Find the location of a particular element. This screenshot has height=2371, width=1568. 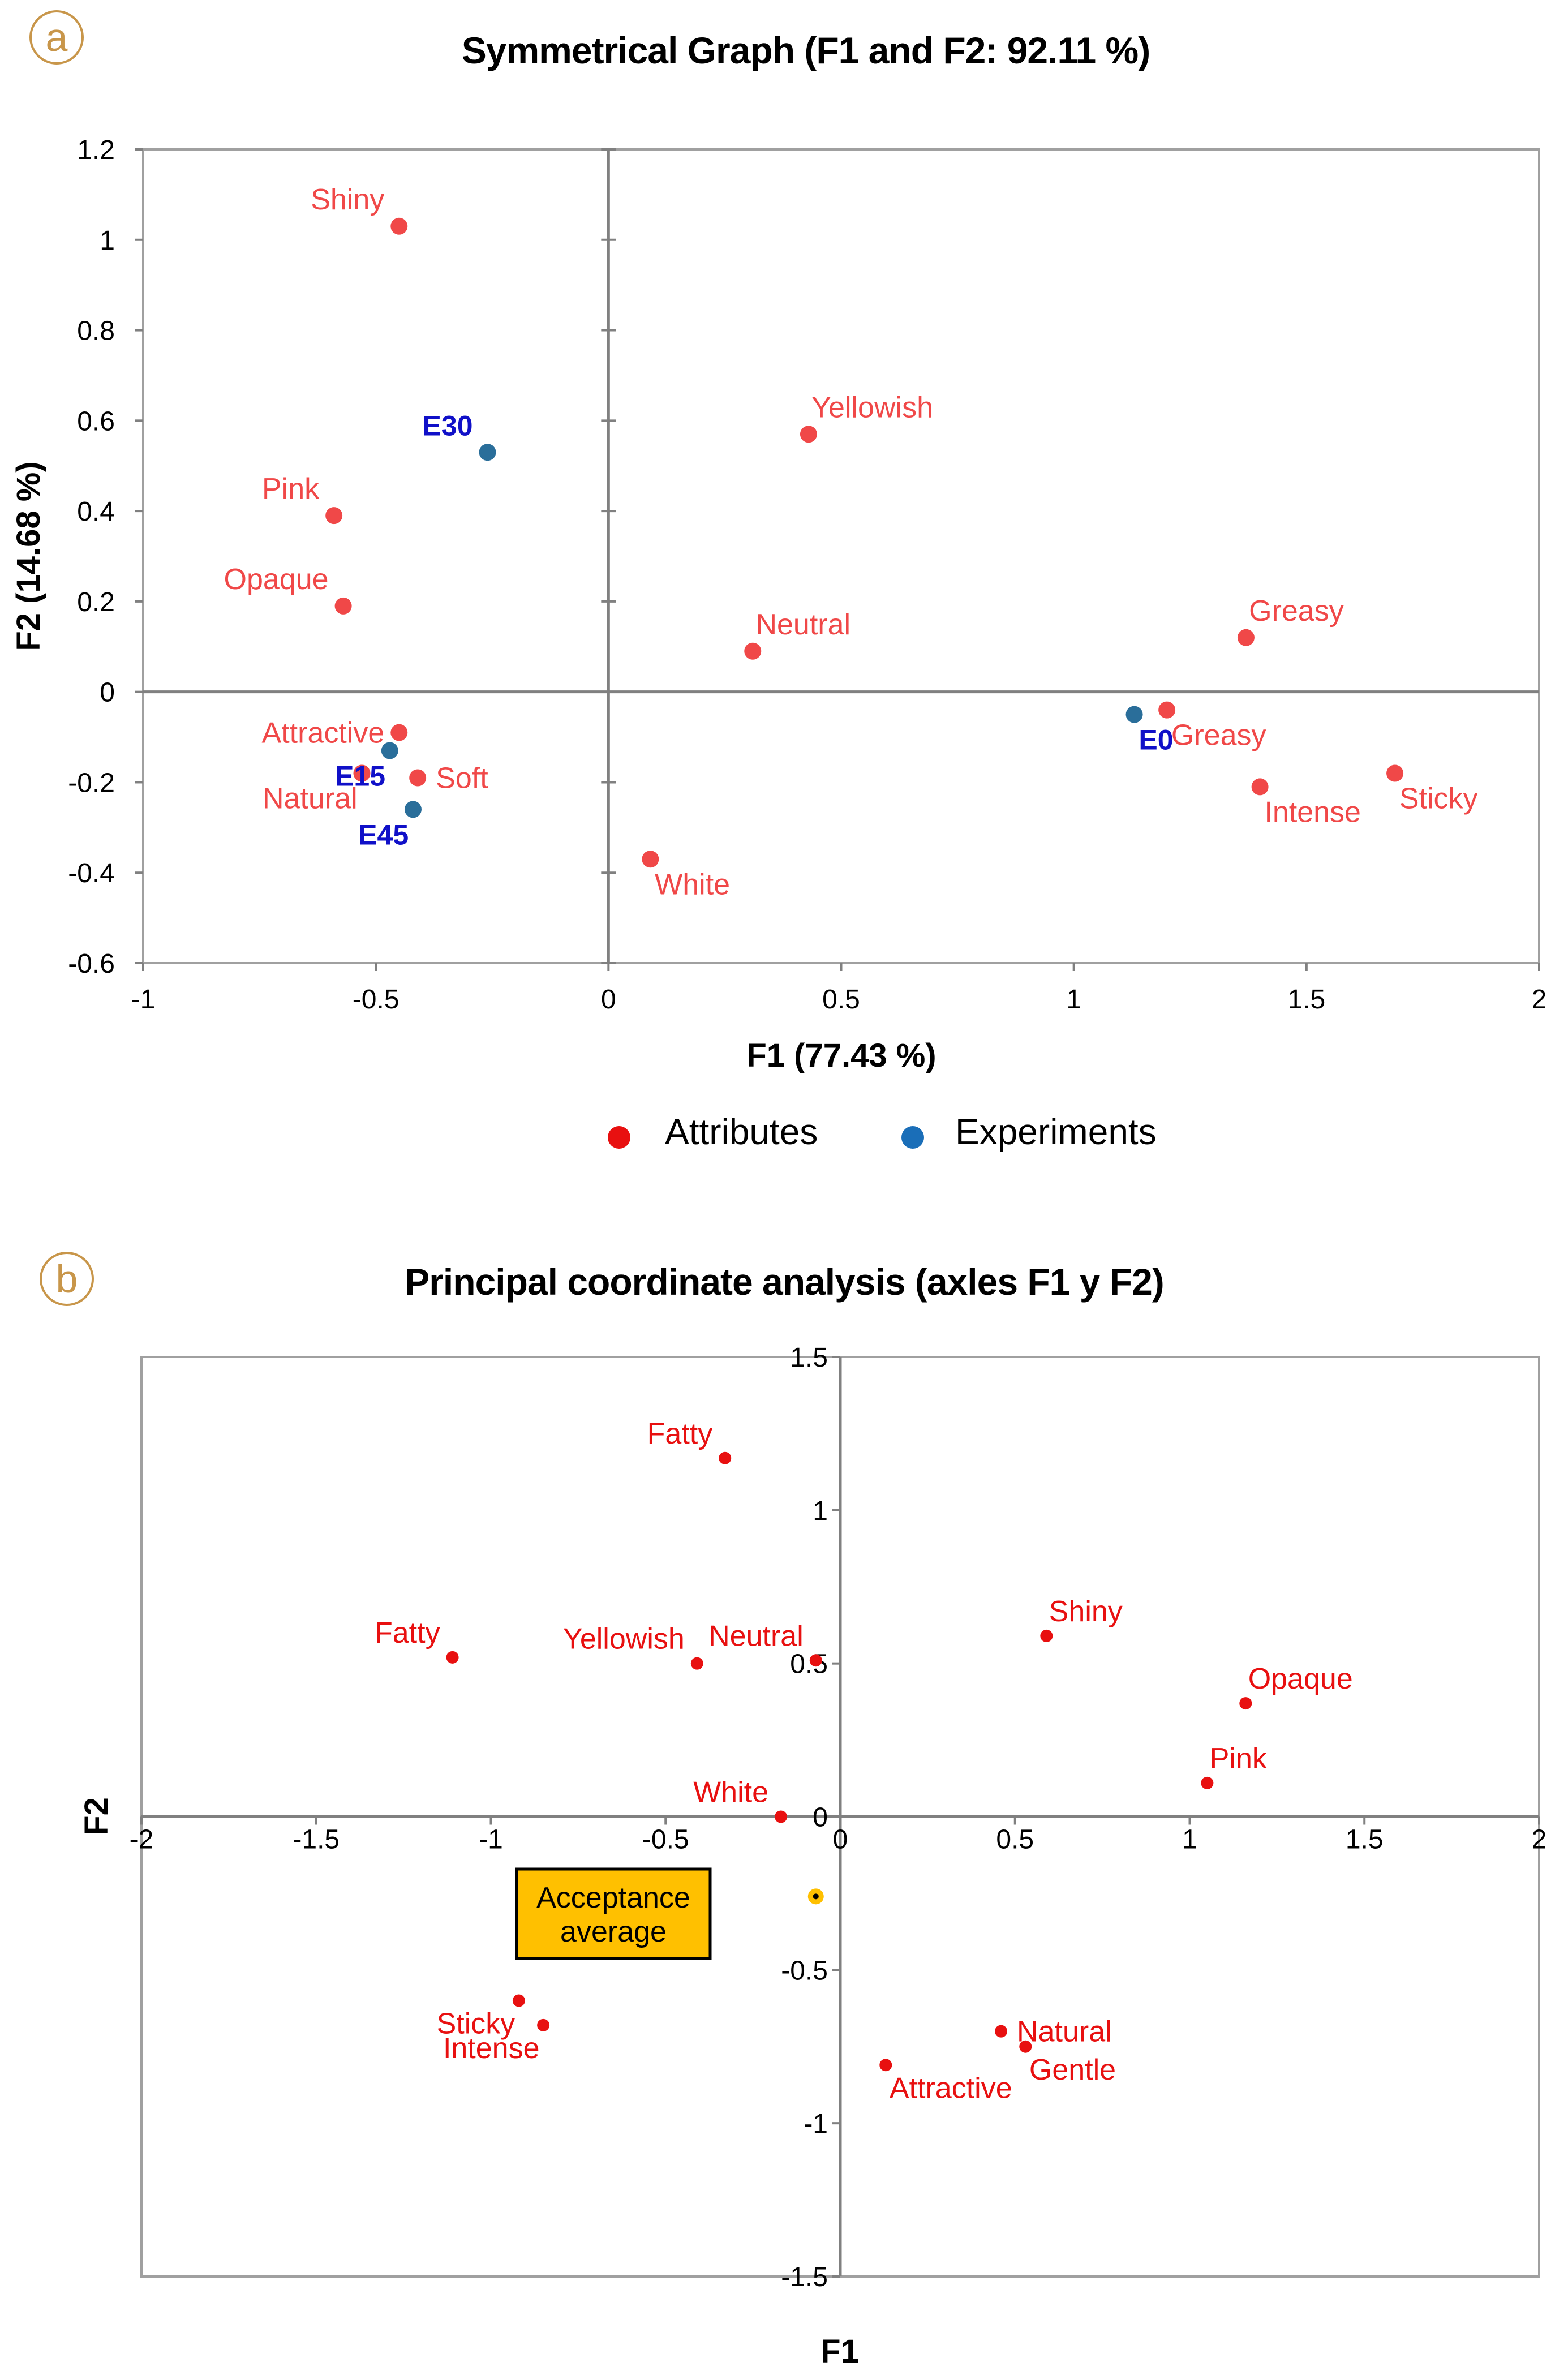

point-fatty-marker is located at coordinates (453, 1657).